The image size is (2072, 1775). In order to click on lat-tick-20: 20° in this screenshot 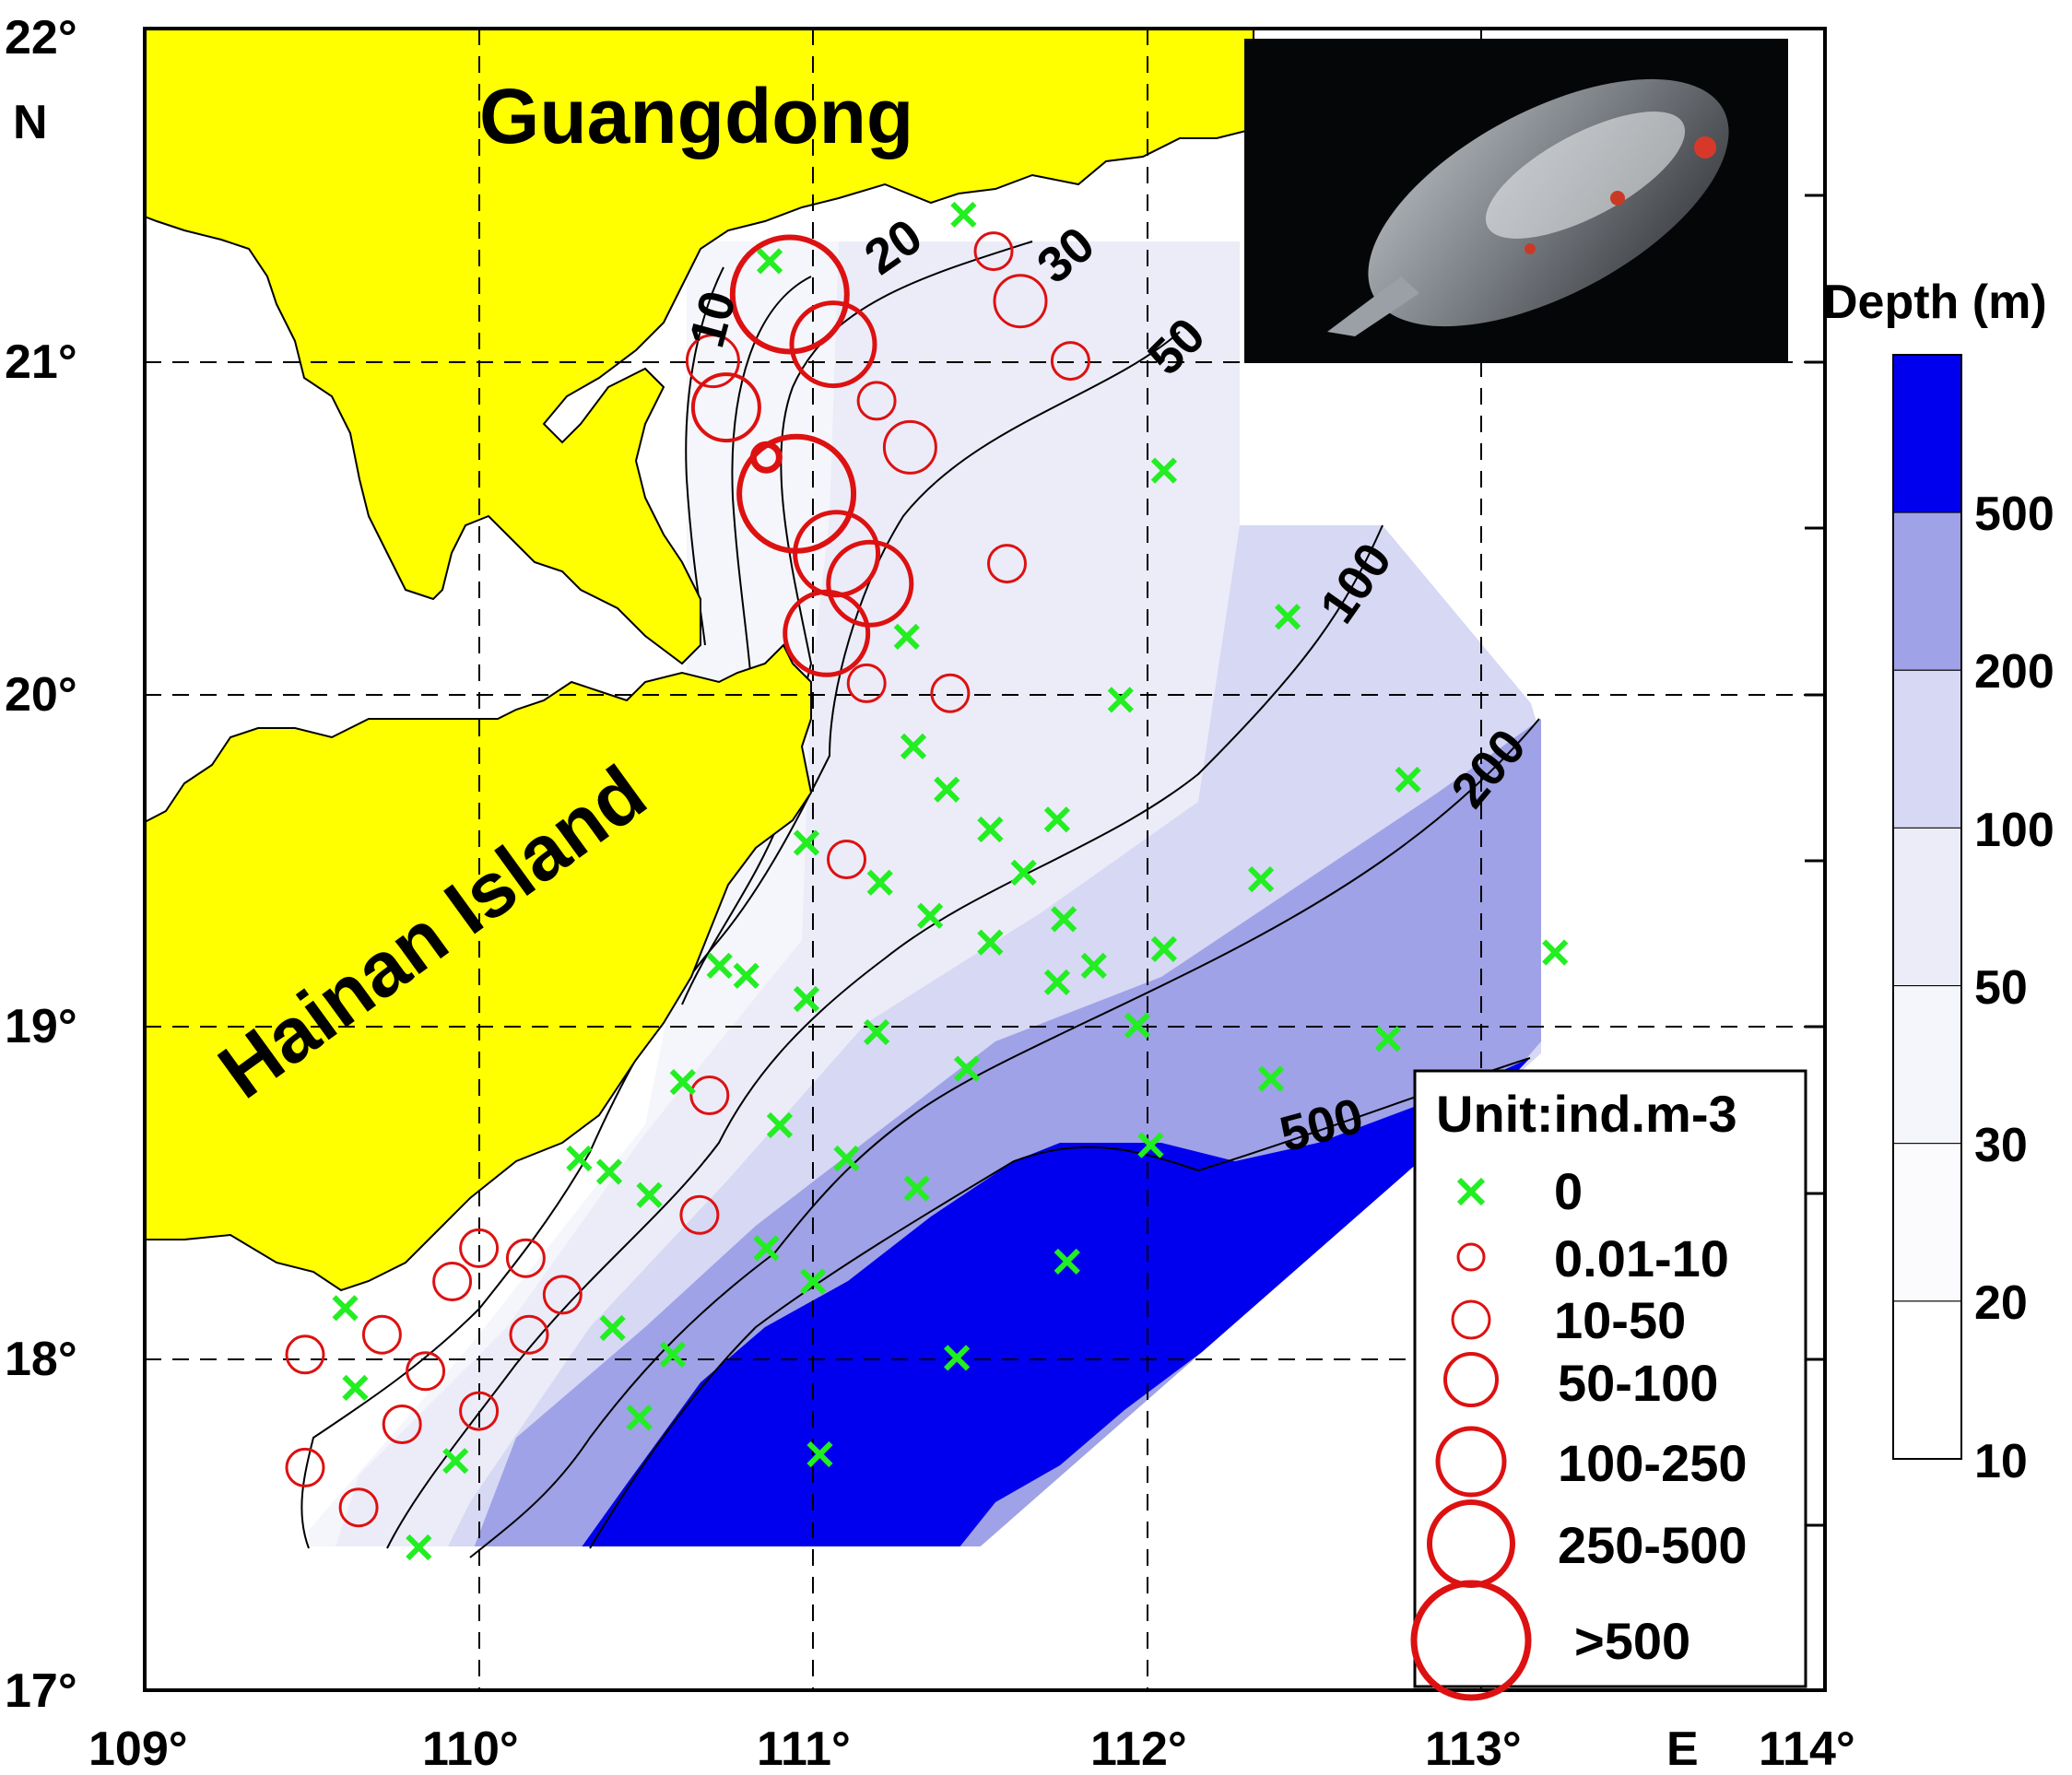, I will do `click(41, 695)`.